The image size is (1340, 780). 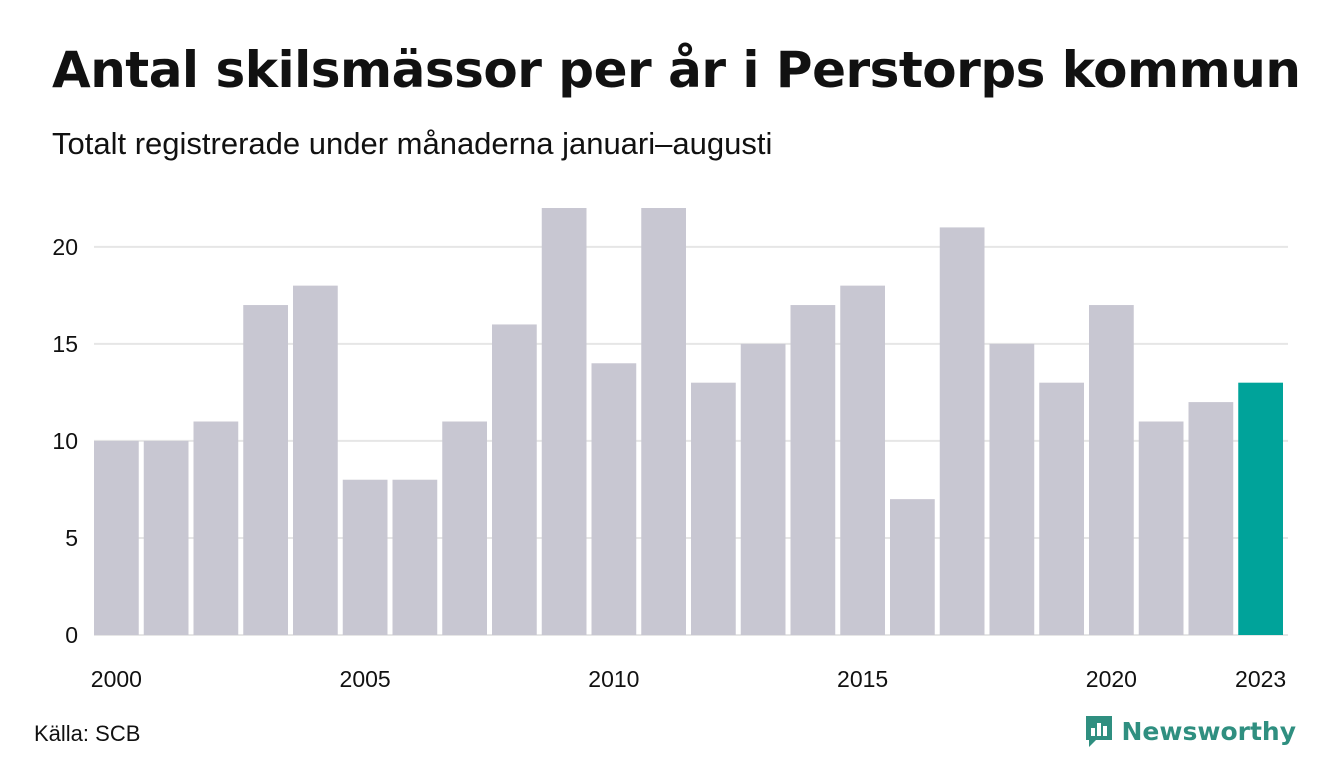 What do you see at coordinates (614, 499) in the screenshot?
I see `bar-2010` at bounding box center [614, 499].